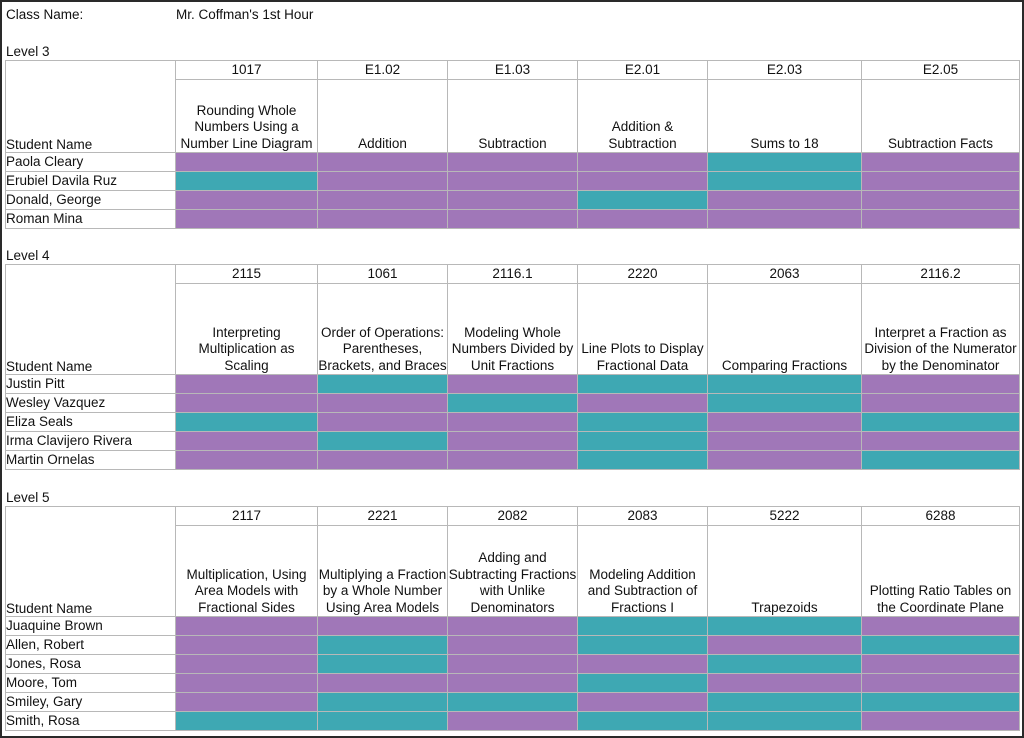  What do you see at coordinates (512, 702) in the screenshot?
I see `student-row: Smiley, Gary` at bounding box center [512, 702].